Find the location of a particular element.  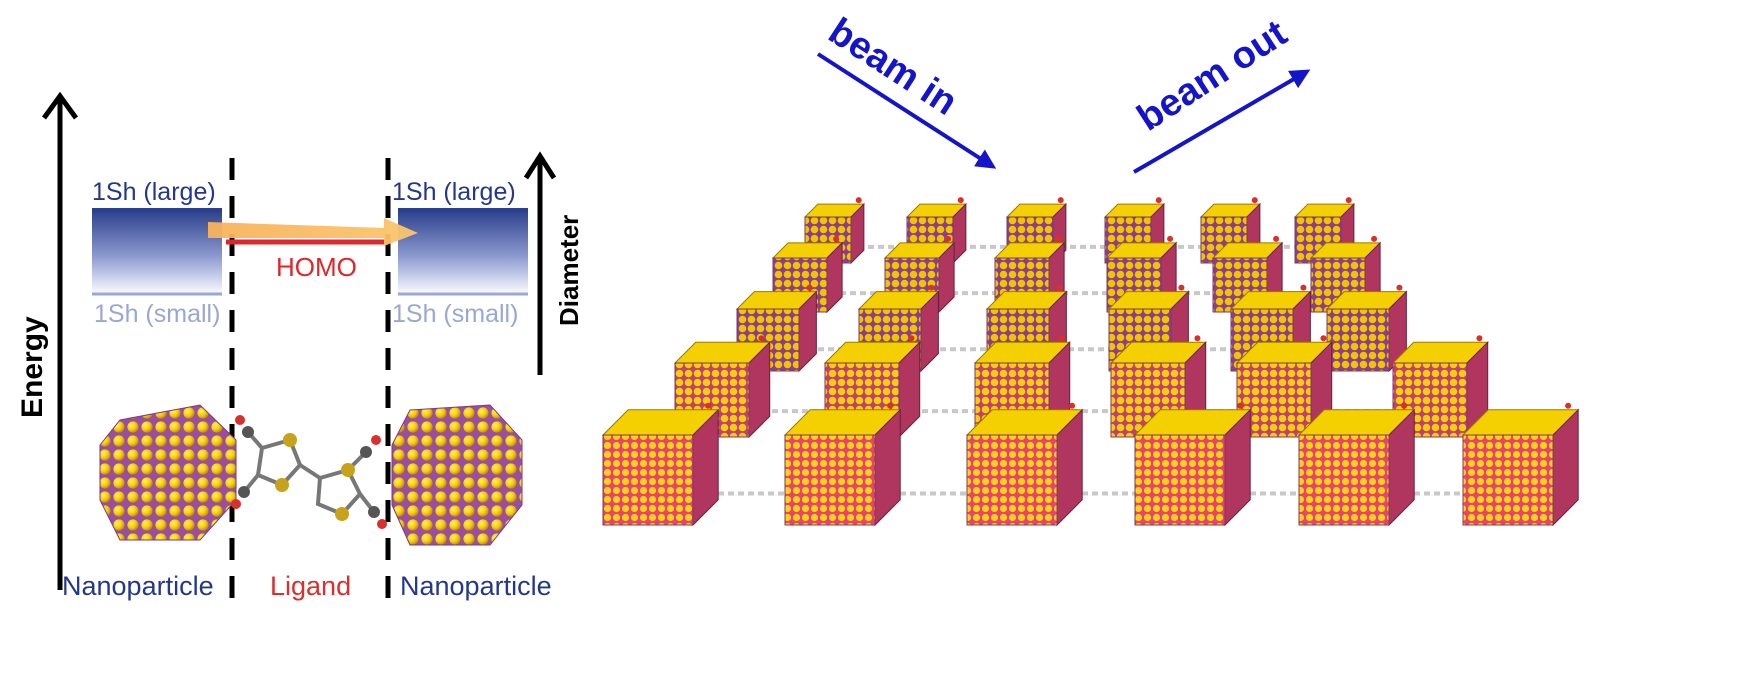

ttf-ligand-molecule-icon is located at coordinates (309, 472).